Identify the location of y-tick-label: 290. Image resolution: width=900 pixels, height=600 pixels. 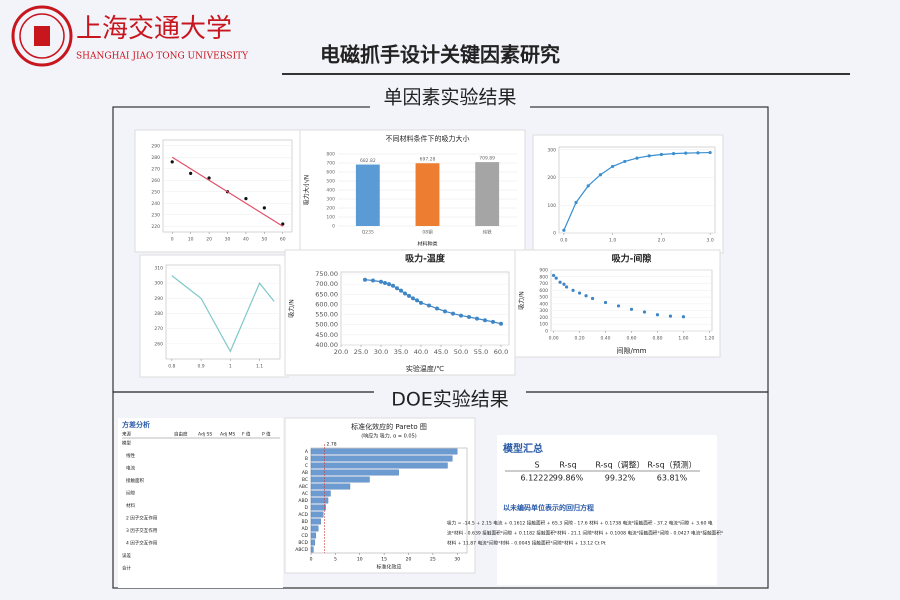
(158, 299).